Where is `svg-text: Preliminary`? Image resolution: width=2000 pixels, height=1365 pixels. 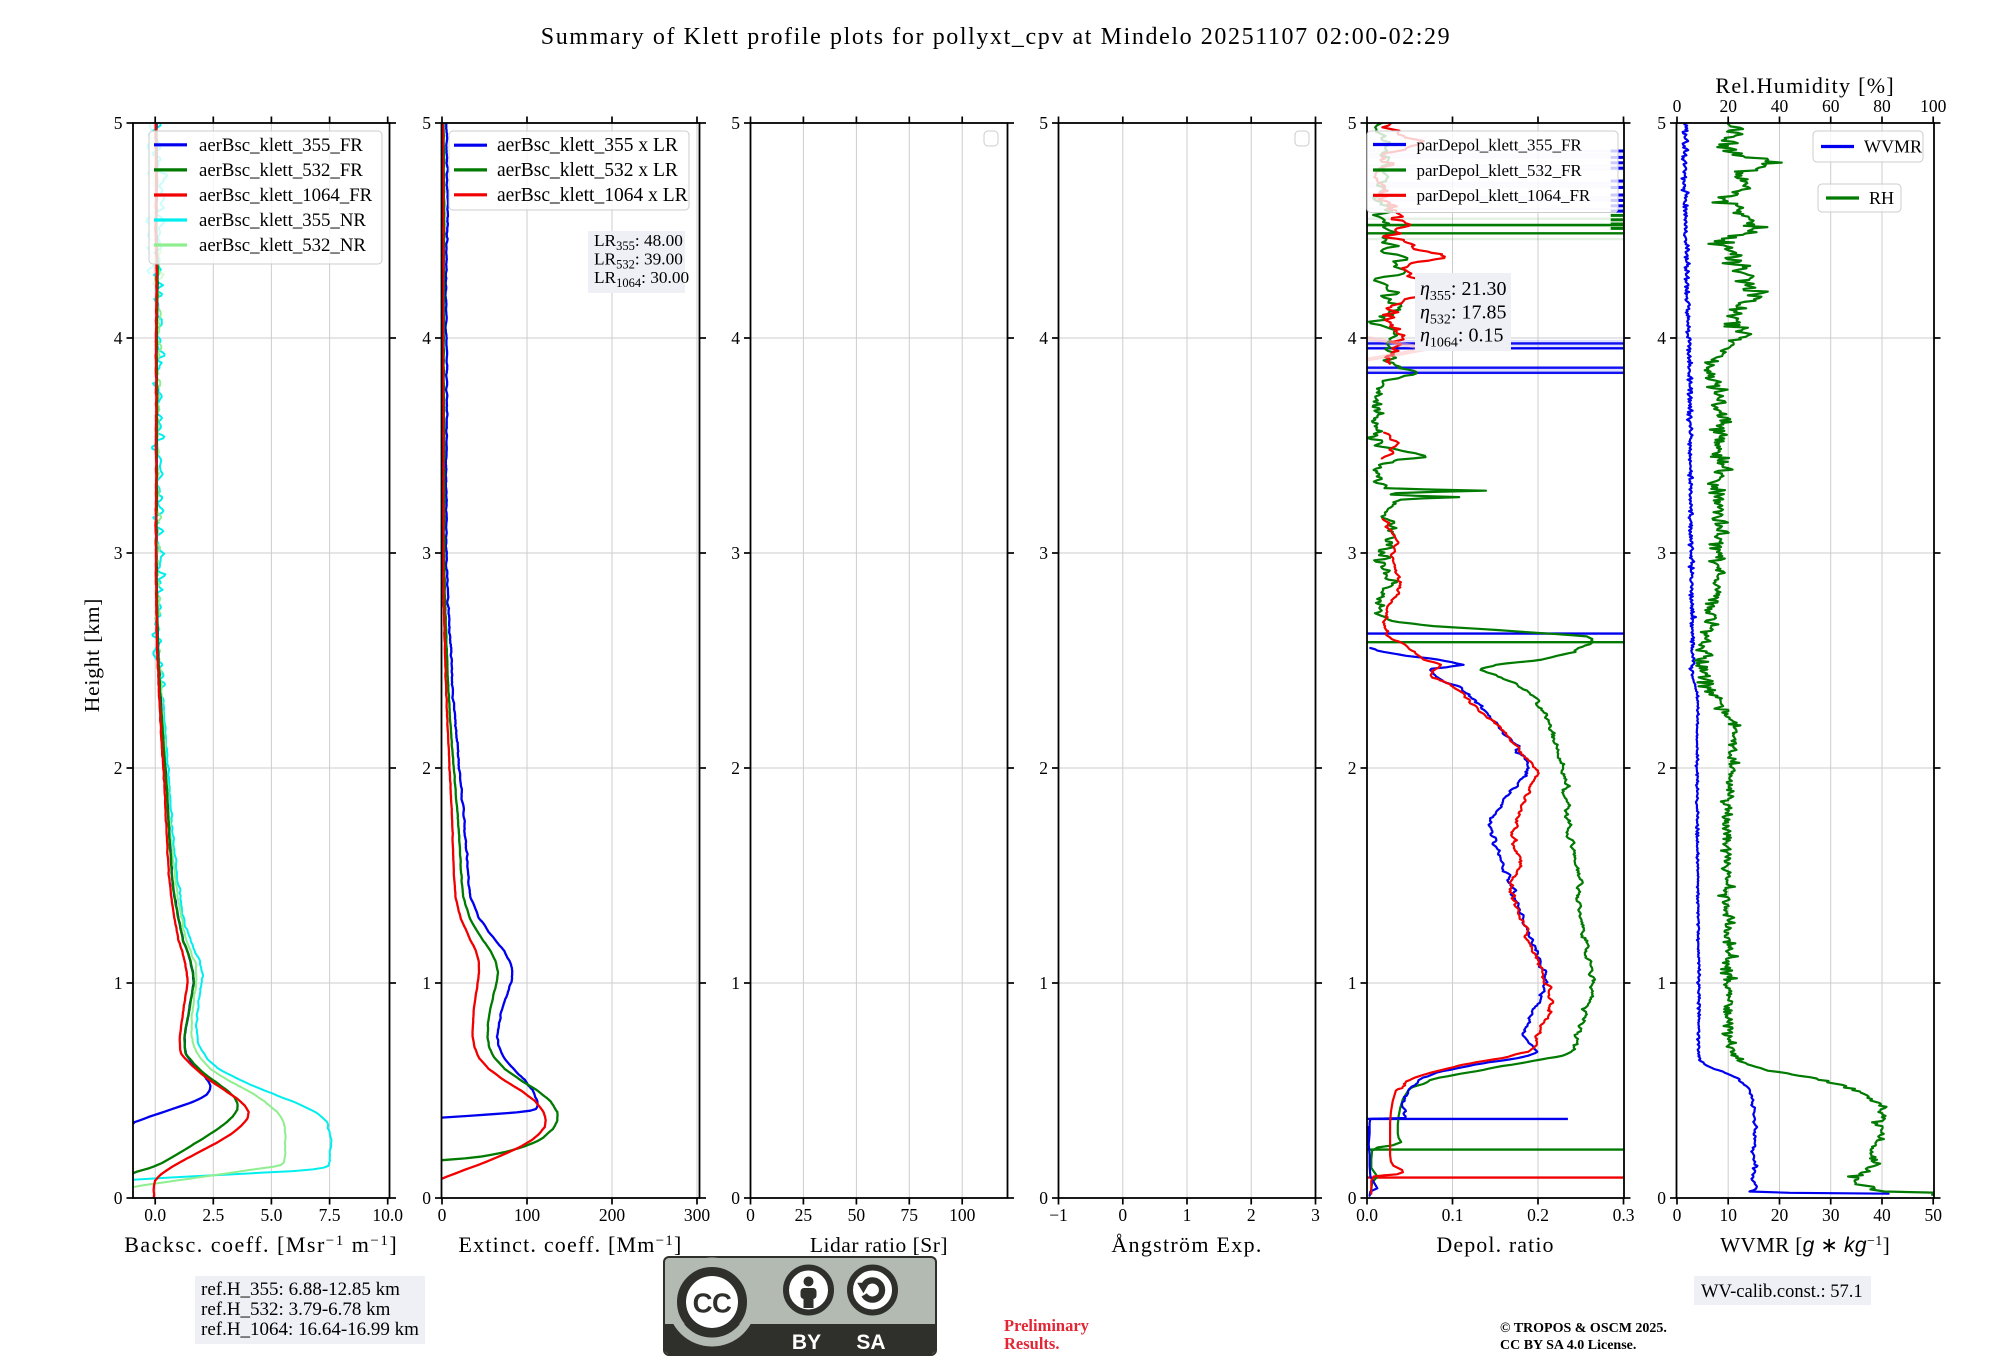
svg-text: Preliminary is located at coordinates (1047, 1325).